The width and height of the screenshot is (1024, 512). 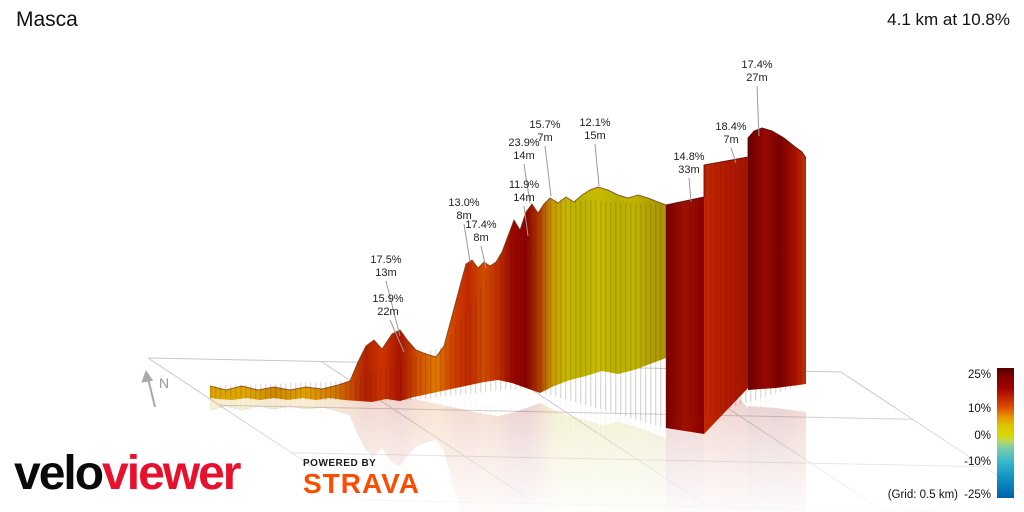 What do you see at coordinates (59, 473) in the screenshot?
I see `logo-velo: velo` at bounding box center [59, 473].